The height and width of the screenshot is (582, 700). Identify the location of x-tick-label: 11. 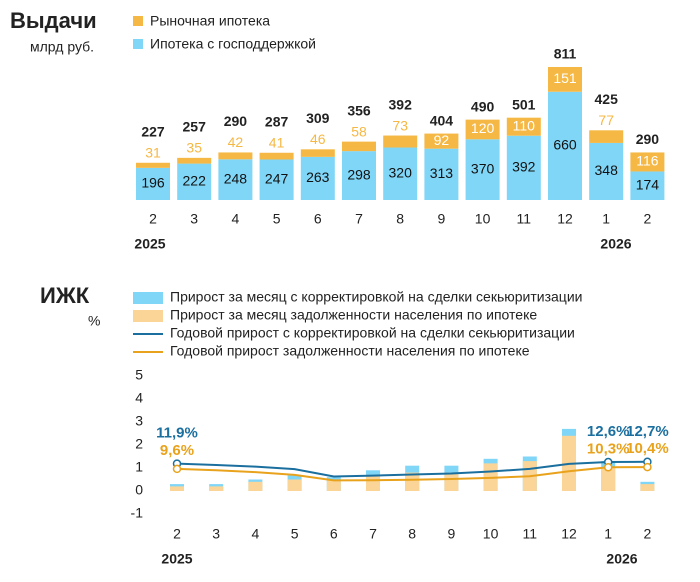
(530, 534).